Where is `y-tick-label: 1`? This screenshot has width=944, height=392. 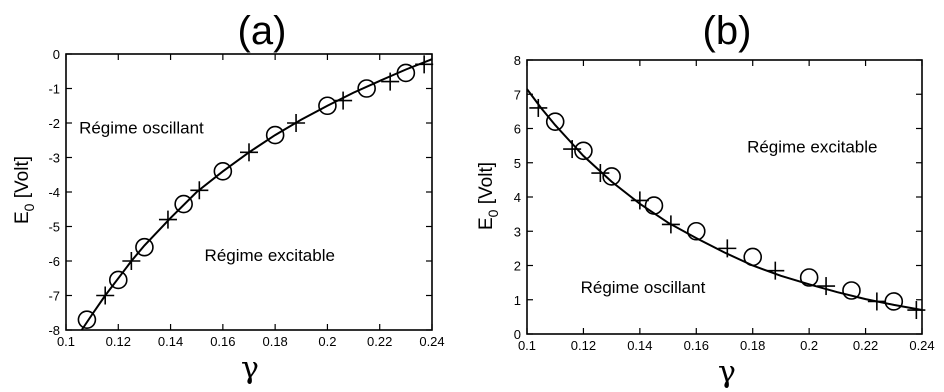 y-tick-label: 1 is located at coordinates (517, 300).